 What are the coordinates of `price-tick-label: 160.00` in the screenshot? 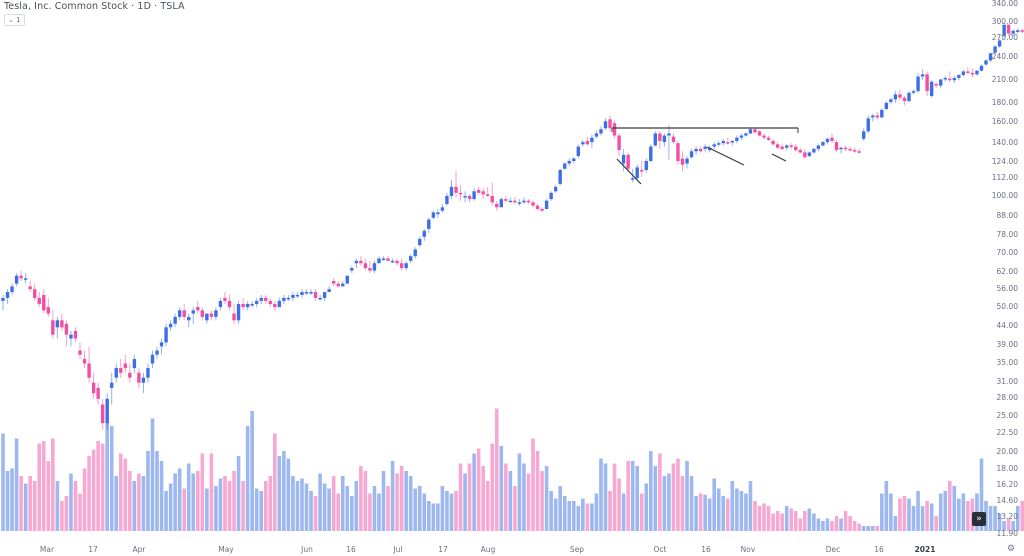 It's located at (1004, 121).